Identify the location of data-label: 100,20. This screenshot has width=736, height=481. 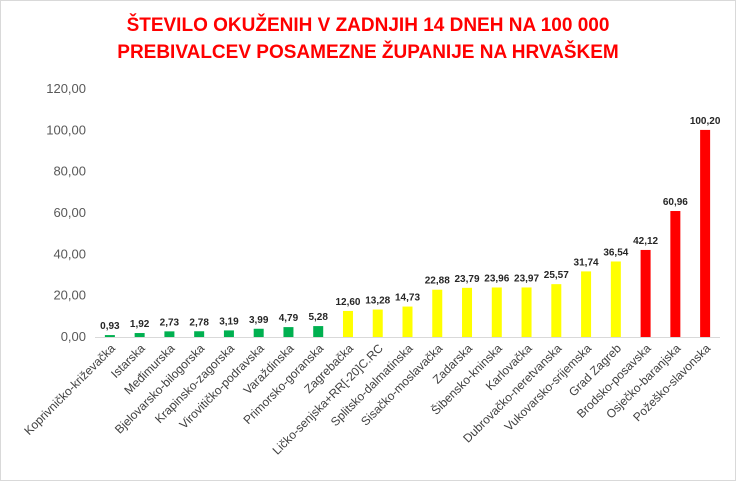
(705, 121).